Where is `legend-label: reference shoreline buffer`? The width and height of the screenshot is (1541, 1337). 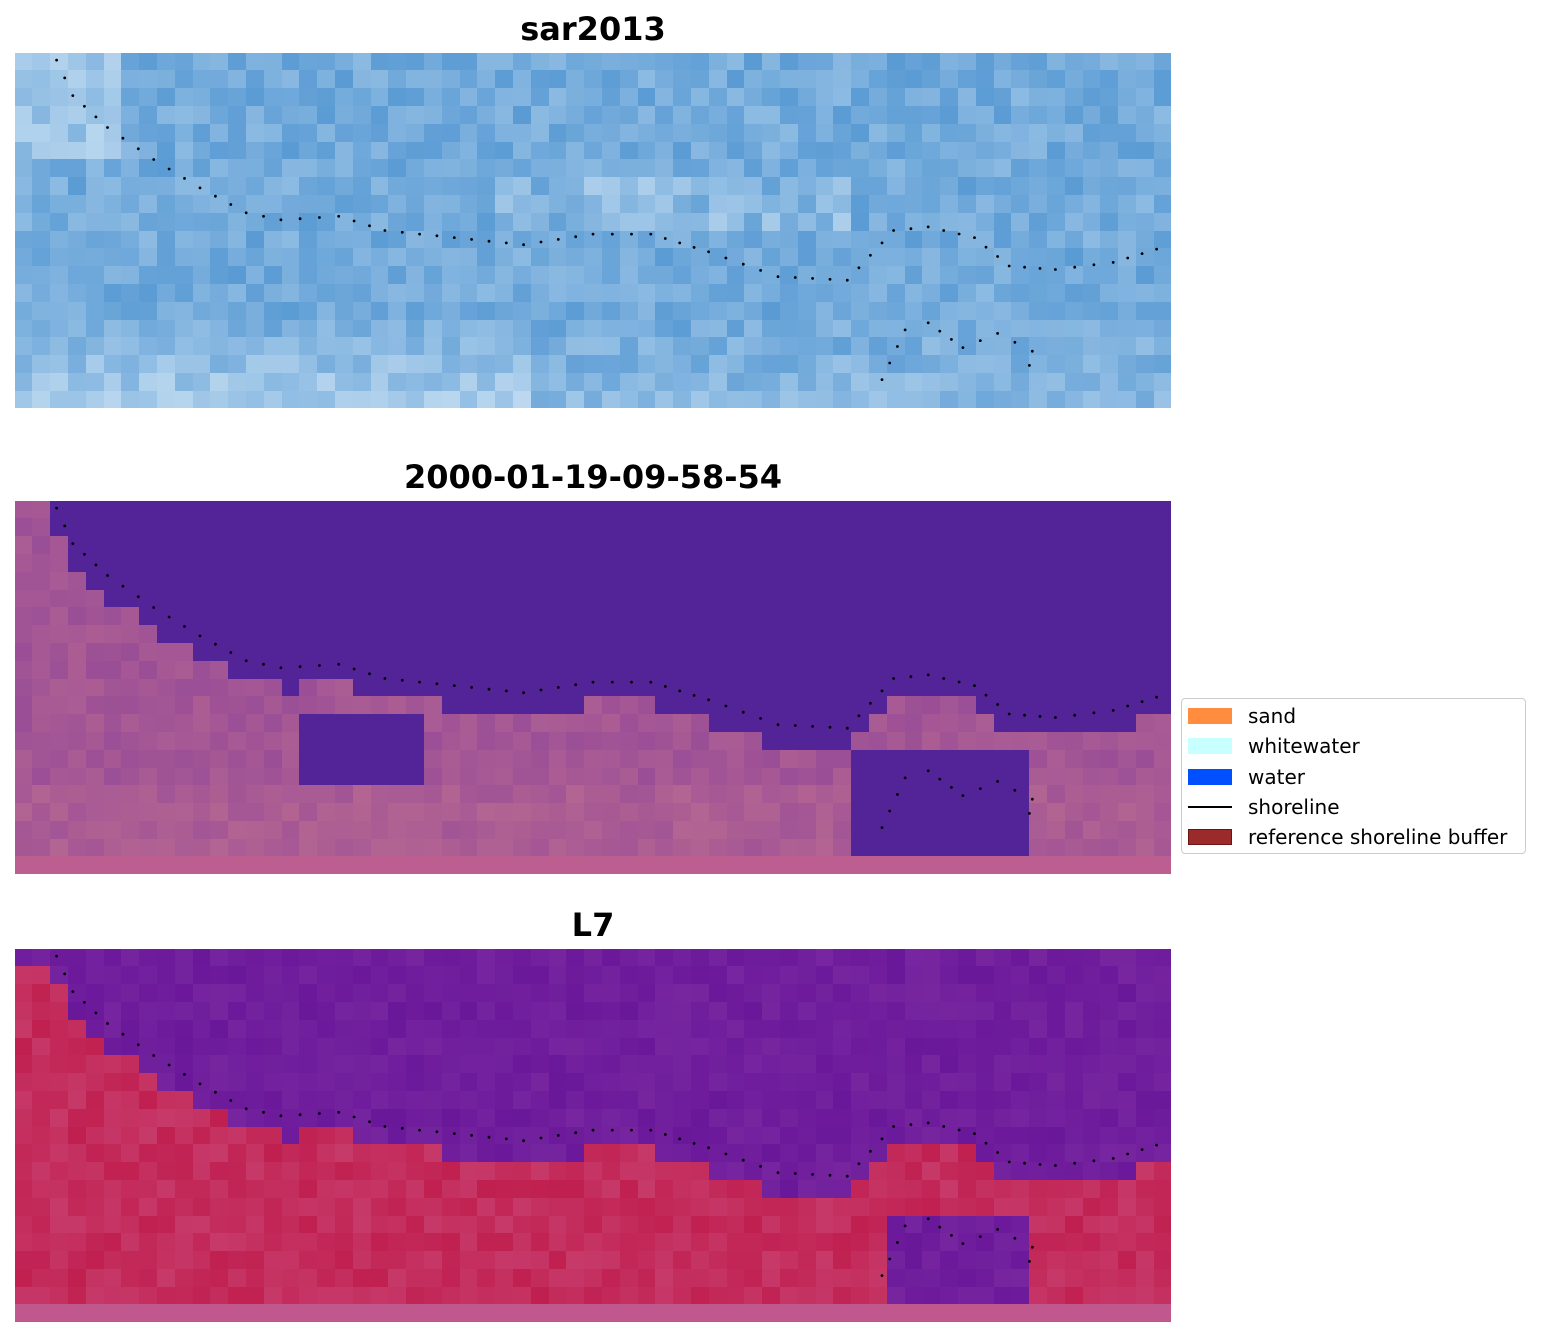
legend-label: reference shoreline buffer is located at coordinates (1378, 837).